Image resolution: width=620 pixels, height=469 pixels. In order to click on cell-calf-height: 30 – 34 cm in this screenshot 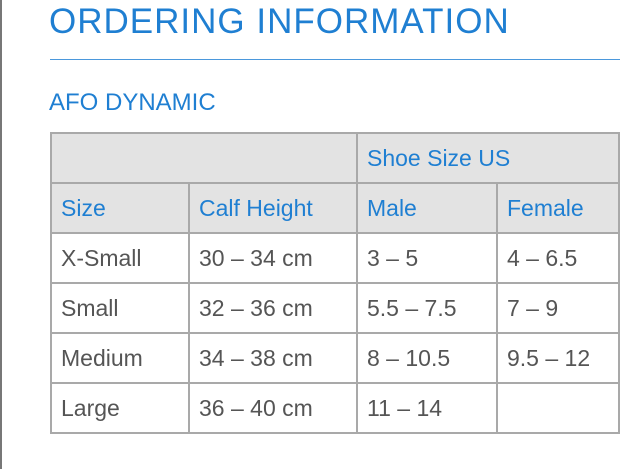, I will do `click(273, 258)`.